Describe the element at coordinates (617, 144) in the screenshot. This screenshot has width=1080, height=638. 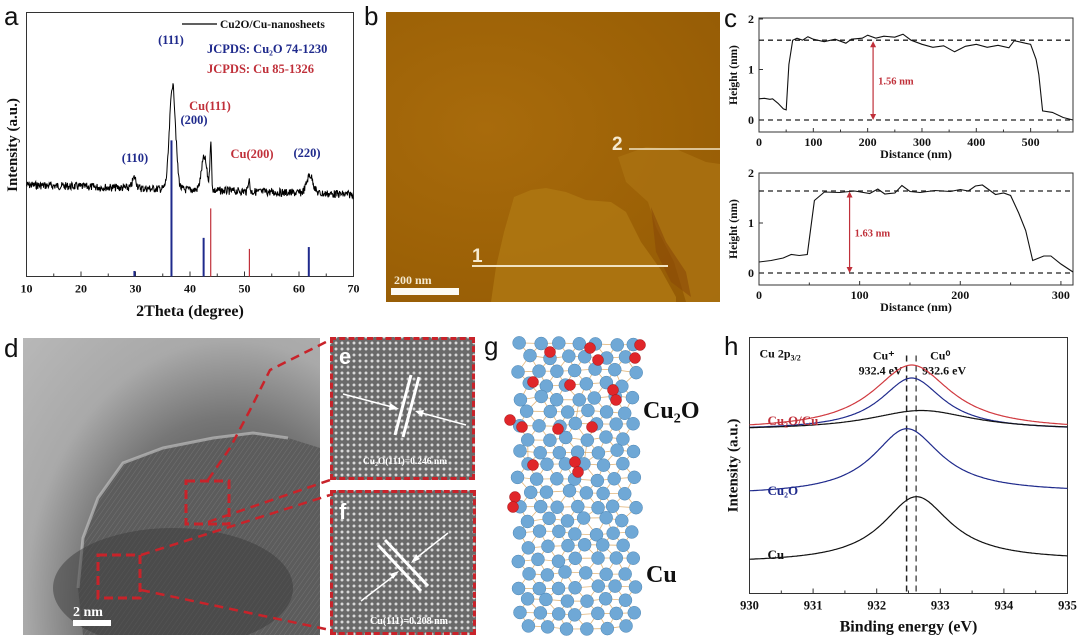
I see `profile-label-2: 2` at that location.